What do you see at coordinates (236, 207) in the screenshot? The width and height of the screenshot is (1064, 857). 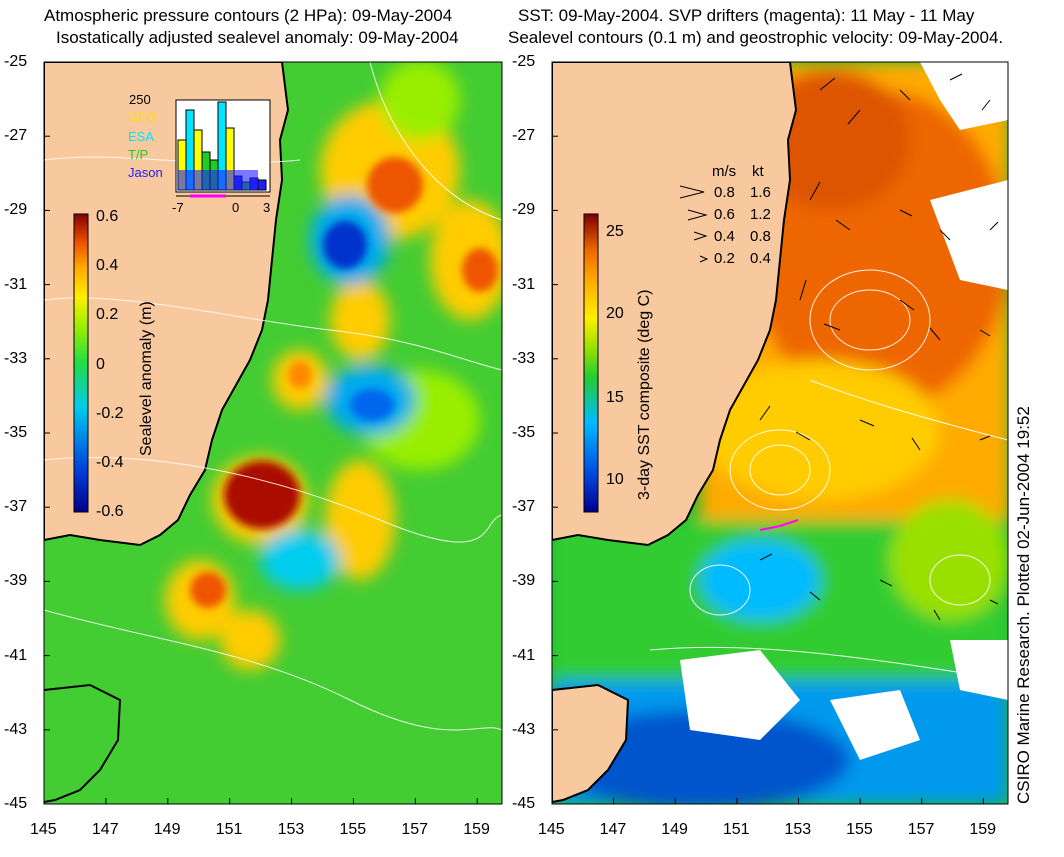 I see `inset-x-tick: 0` at bounding box center [236, 207].